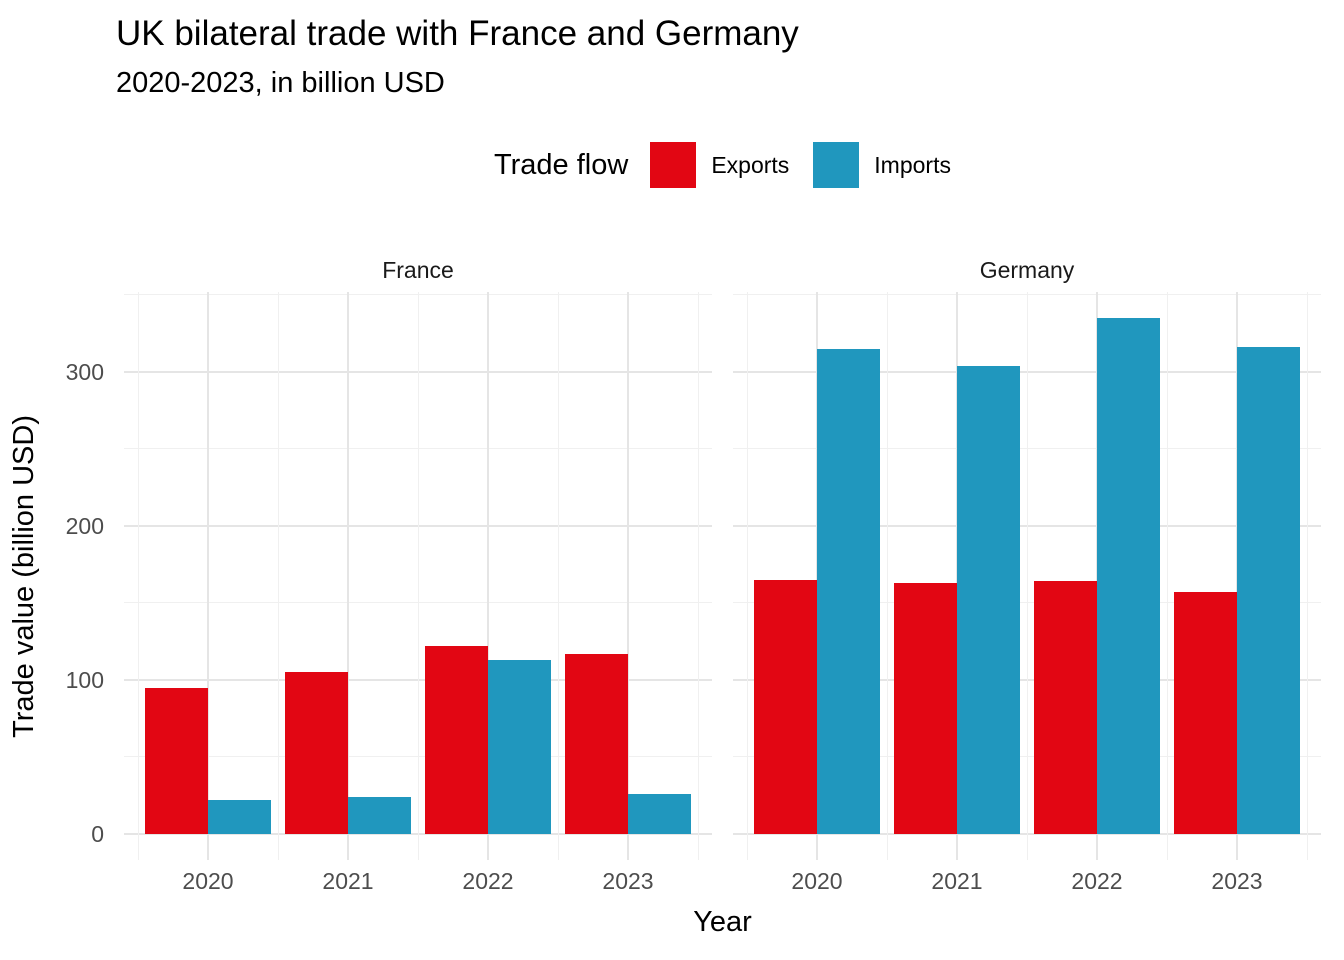 The width and height of the screenshot is (1344, 960). What do you see at coordinates (988, 600) in the screenshot?
I see `bar-germany-2021-imports` at bounding box center [988, 600].